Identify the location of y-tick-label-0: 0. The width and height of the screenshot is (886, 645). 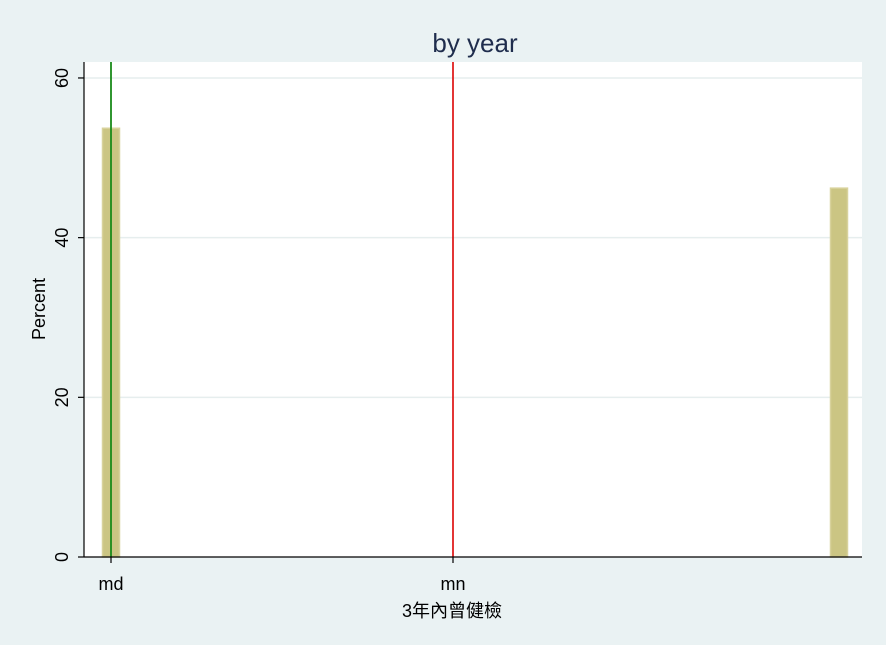
(62, 557).